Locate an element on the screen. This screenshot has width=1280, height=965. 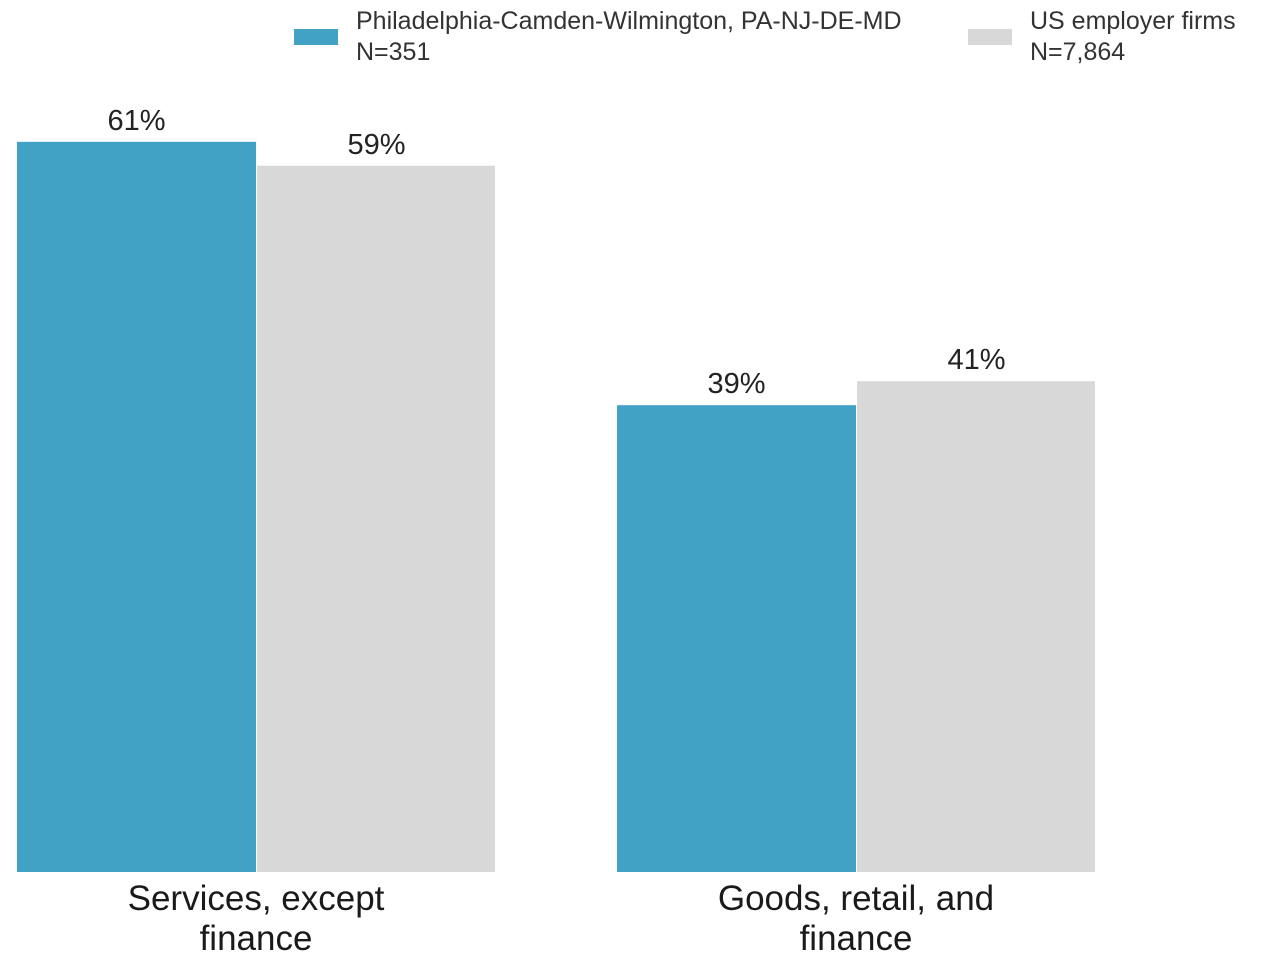
value-label-services-except-finance-series-0: 61% is located at coordinates (136, 121).